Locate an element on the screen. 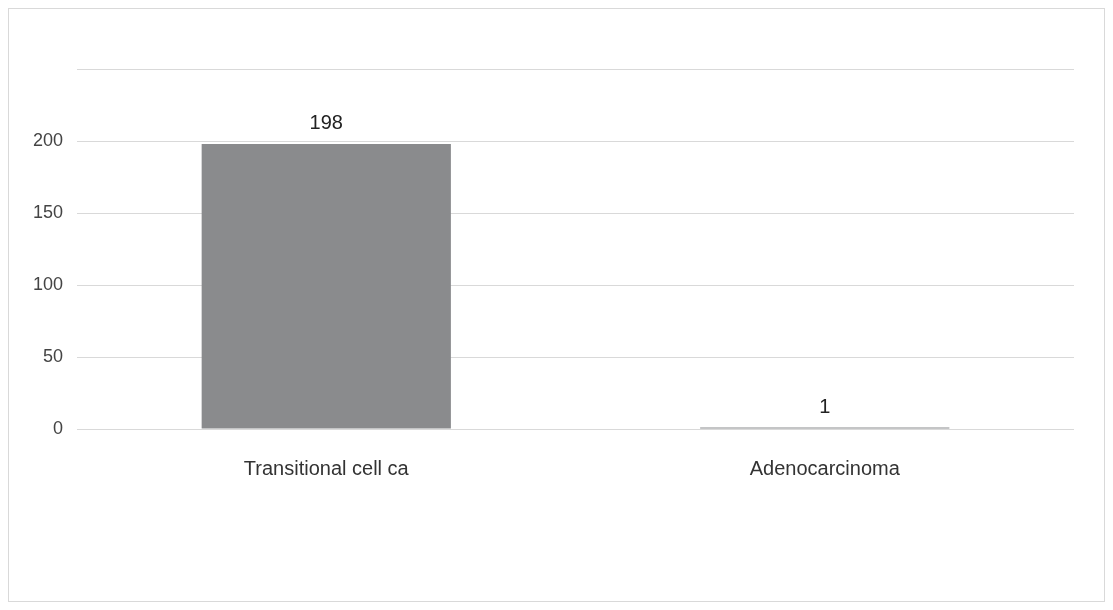 This screenshot has height=610, width=1113. y-tick-label: 200 is located at coordinates (48, 139).